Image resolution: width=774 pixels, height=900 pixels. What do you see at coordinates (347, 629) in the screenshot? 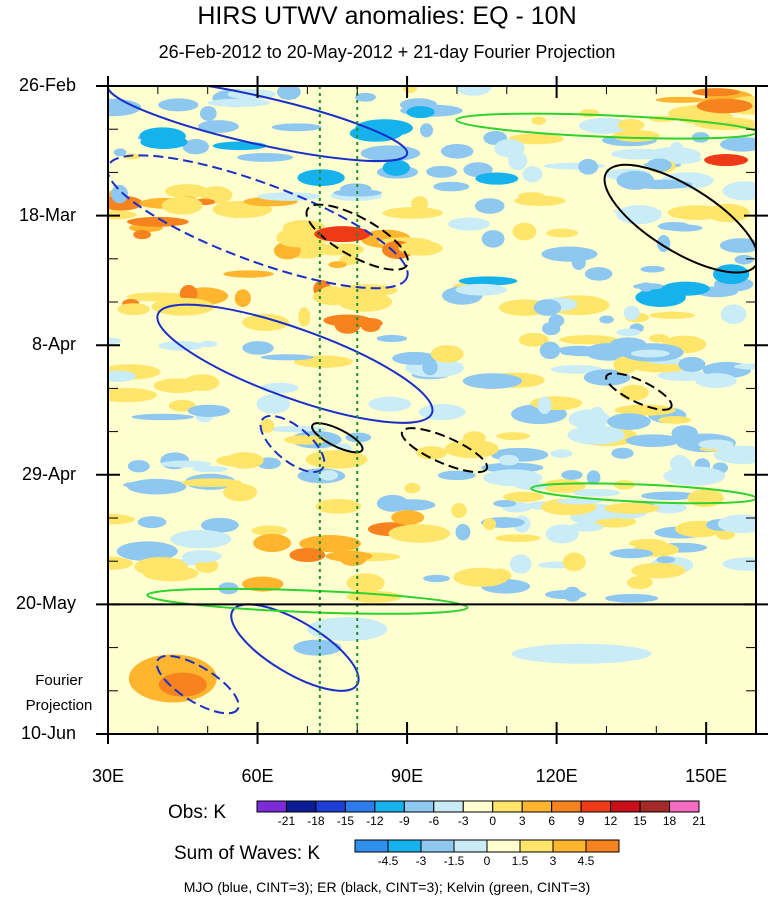
I see `forecast-cool-area` at bounding box center [347, 629].